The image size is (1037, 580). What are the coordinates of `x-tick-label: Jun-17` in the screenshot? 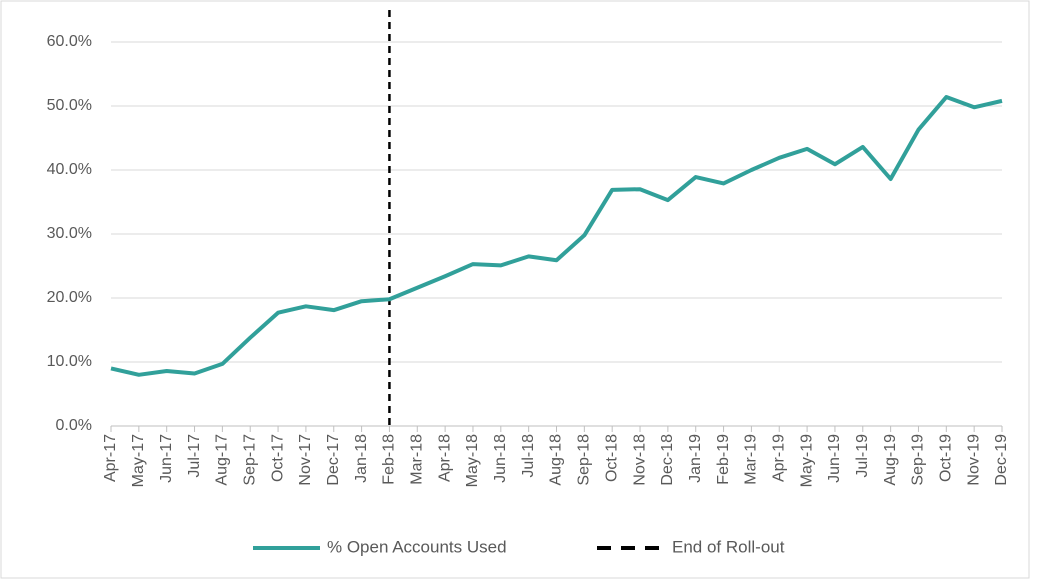 It's located at (166, 458).